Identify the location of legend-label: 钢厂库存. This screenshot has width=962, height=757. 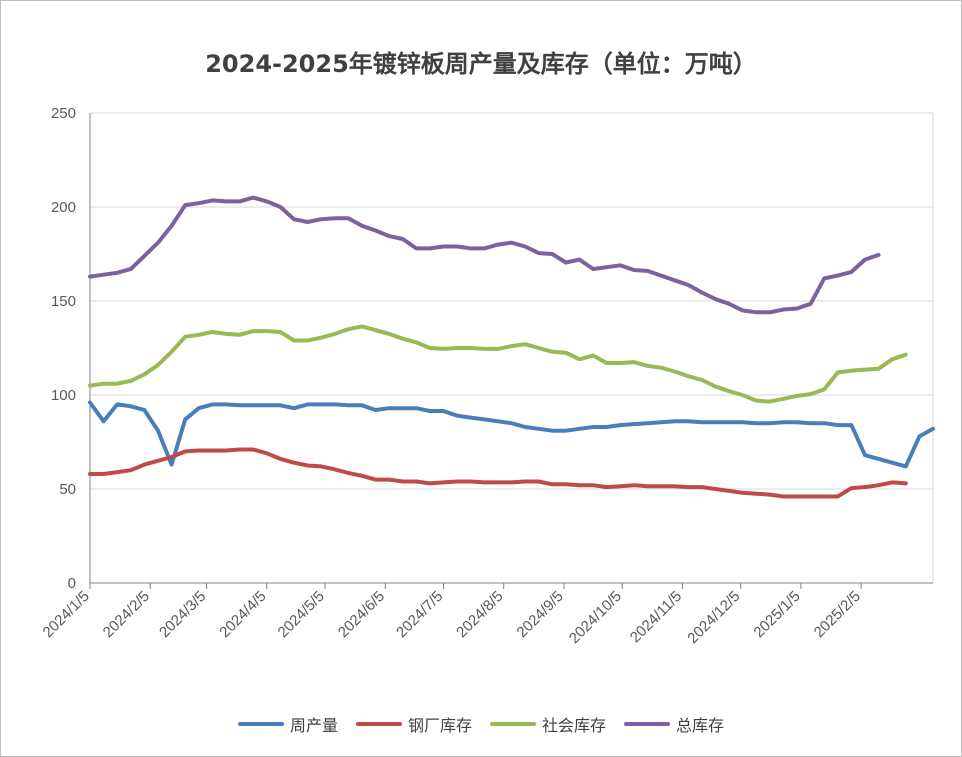
(439, 725).